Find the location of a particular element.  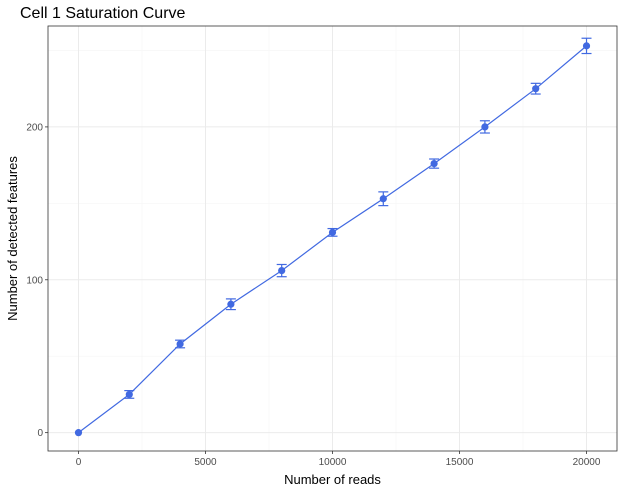

y-axis-title: Number of detected features is located at coordinates (12, 238).